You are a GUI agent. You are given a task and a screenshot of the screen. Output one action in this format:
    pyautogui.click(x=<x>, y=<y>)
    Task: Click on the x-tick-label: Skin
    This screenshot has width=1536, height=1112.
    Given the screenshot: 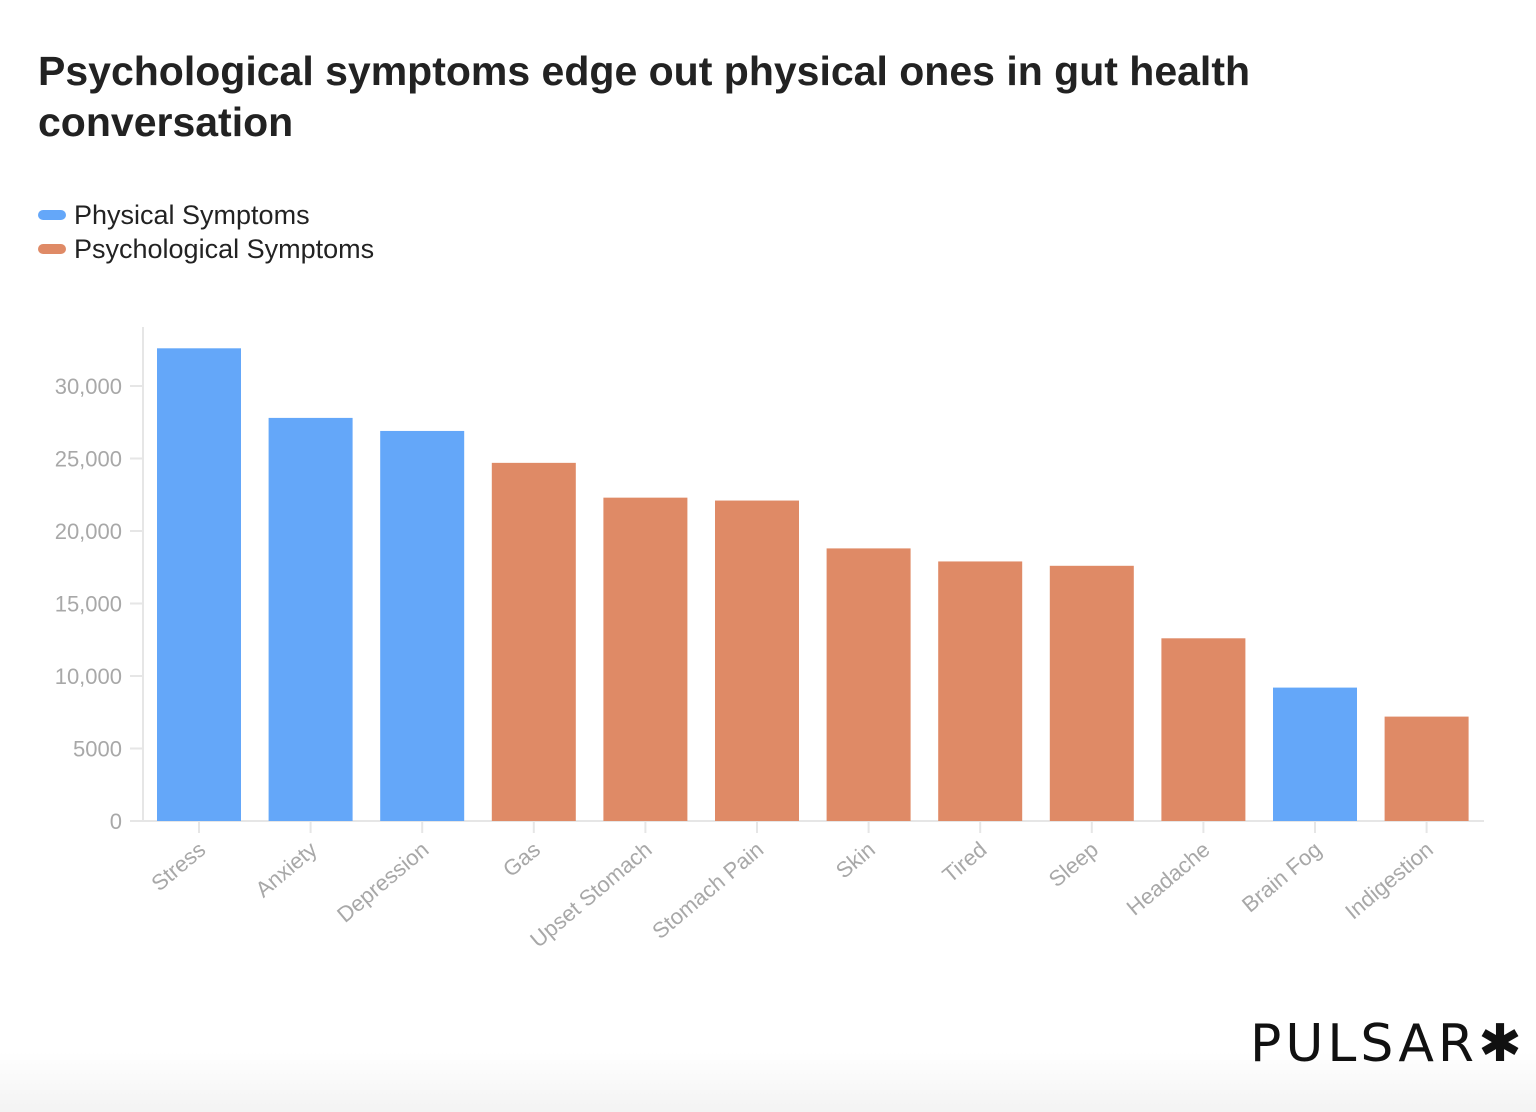 What is the action you would take?
    pyautogui.click(x=855, y=860)
    